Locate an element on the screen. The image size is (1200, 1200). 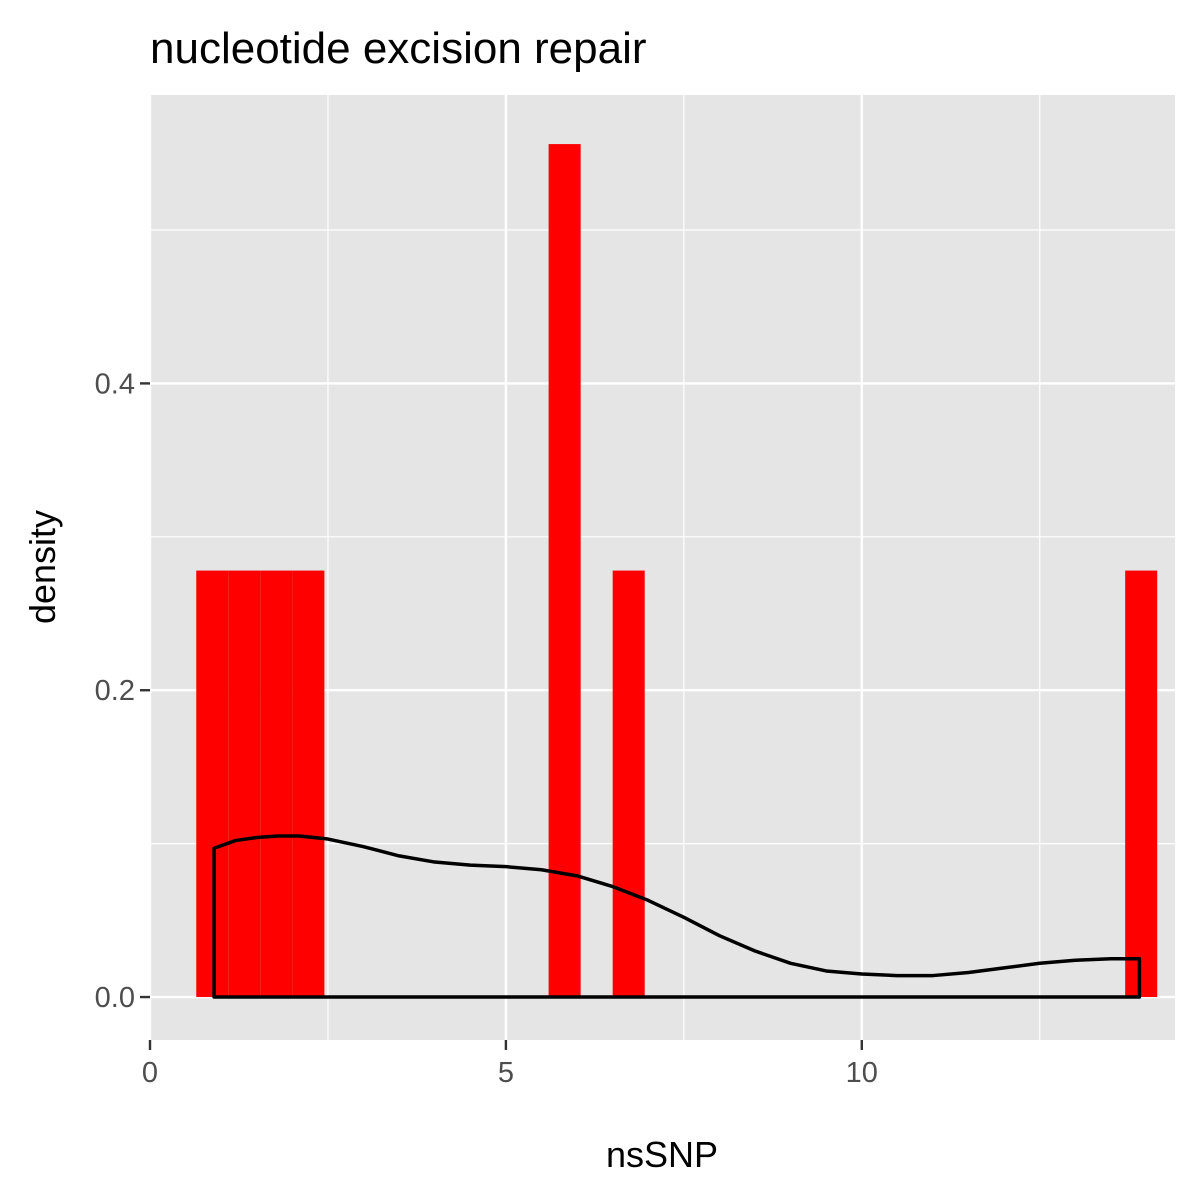
y-axis: 0.0 0.2 0.4 is located at coordinates (122, 691).